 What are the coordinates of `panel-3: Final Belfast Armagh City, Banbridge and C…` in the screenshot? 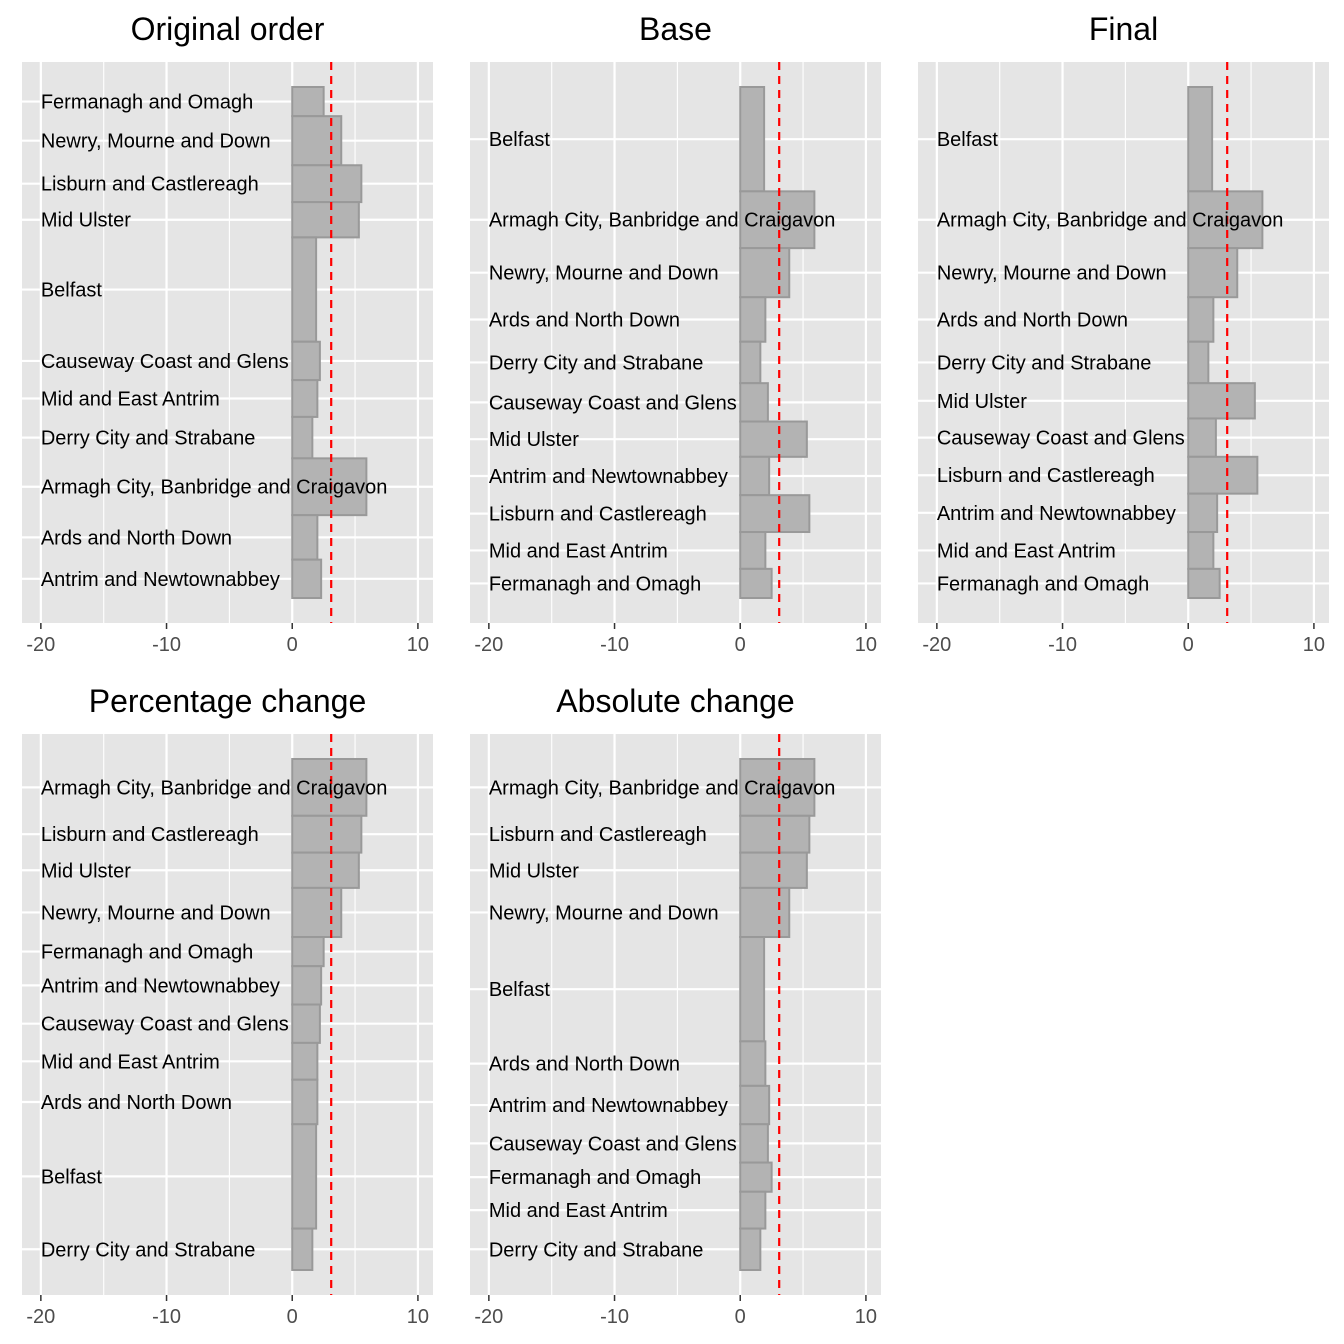 It's located at (1123, 333).